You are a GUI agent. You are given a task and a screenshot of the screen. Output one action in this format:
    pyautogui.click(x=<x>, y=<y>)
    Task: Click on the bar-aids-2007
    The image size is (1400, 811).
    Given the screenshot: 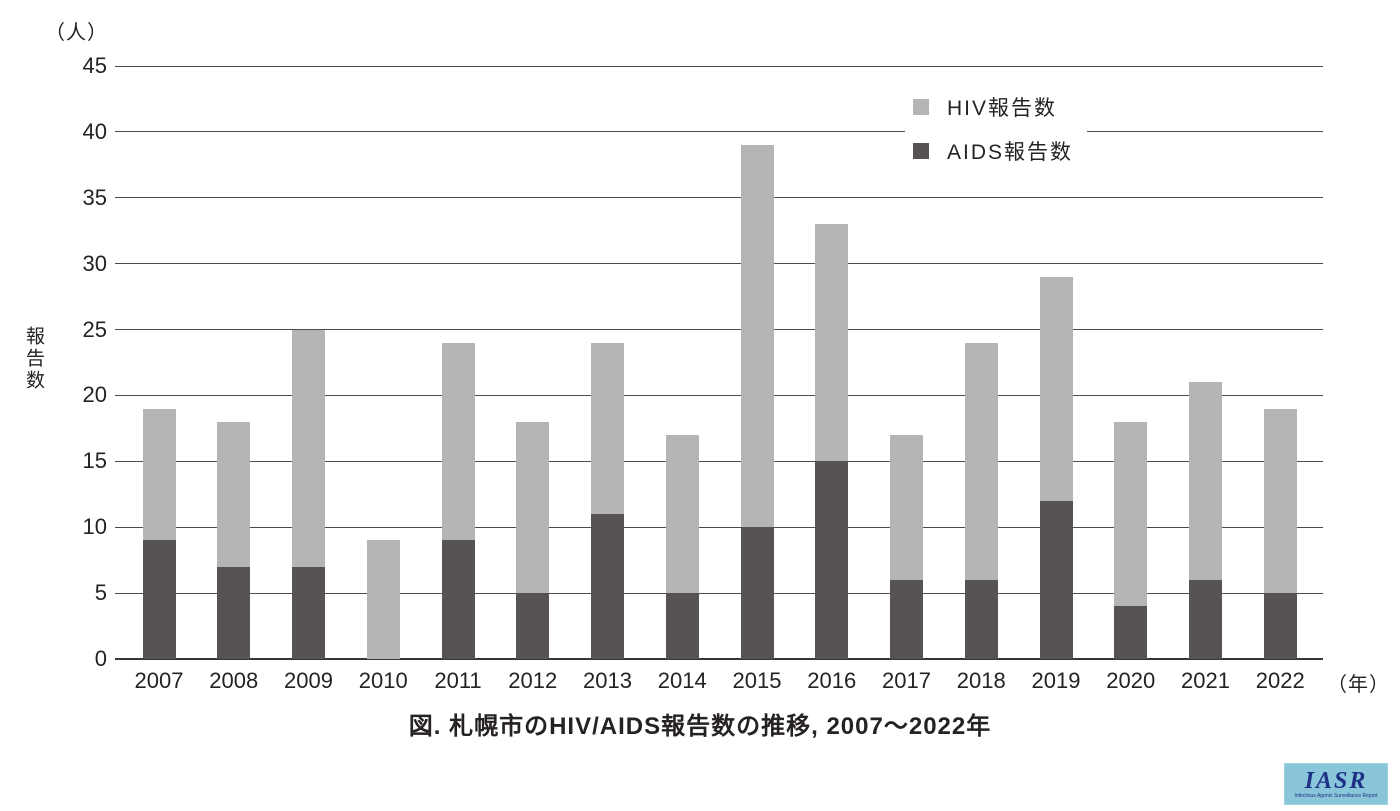 What is the action you would take?
    pyautogui.click(x=159, y=599)
    